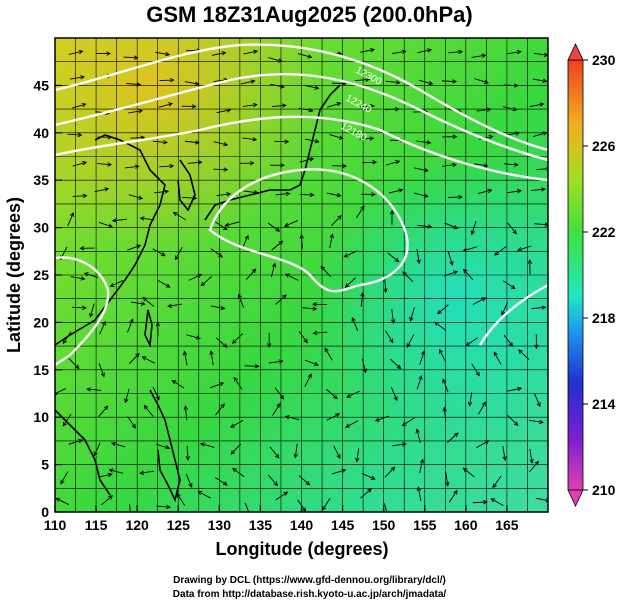 This screenshot has height=605, width=619. What do you see at coordinates (604, 232) in the screenshot?
I see `colorbar-tick-label: 222` at bounding box center [604, 232].